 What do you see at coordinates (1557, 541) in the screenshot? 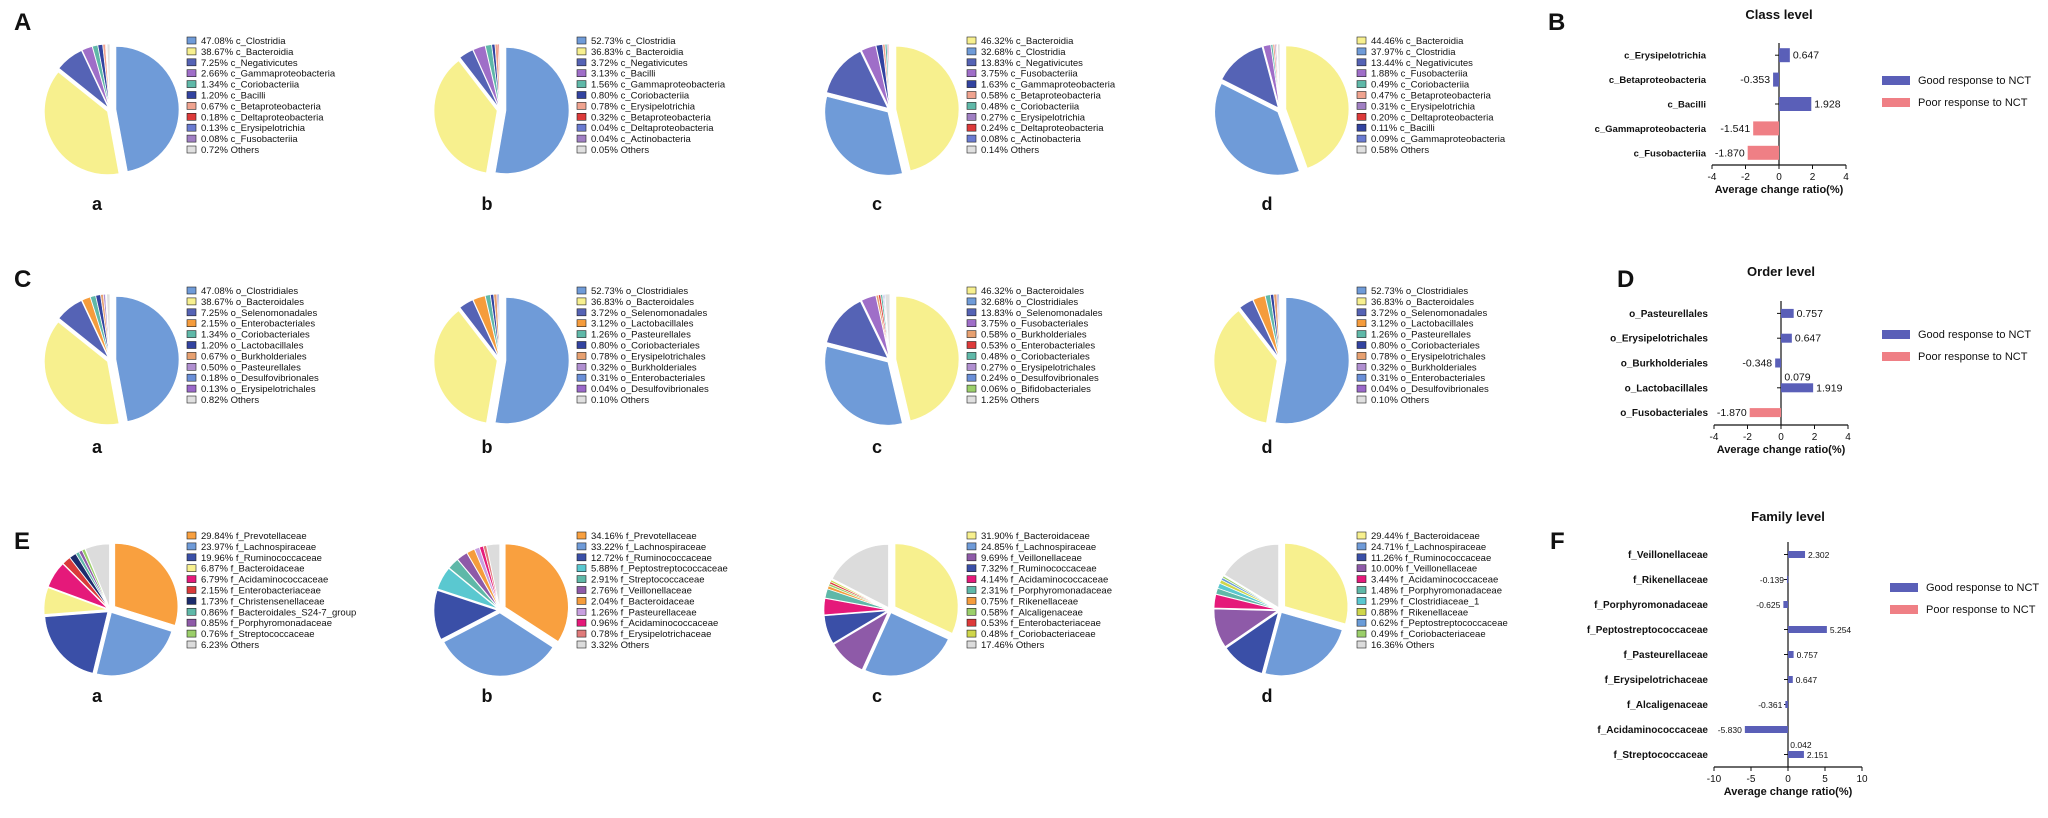
I see `panel-letter-f: F` at bounding box center [1557, 541].